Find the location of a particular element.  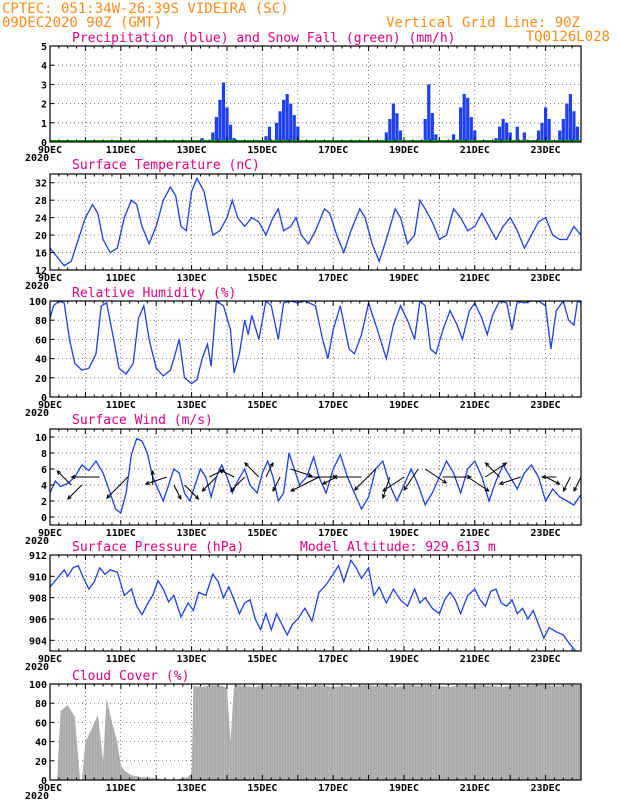

pressure-line is located at coordinates (313, 604).